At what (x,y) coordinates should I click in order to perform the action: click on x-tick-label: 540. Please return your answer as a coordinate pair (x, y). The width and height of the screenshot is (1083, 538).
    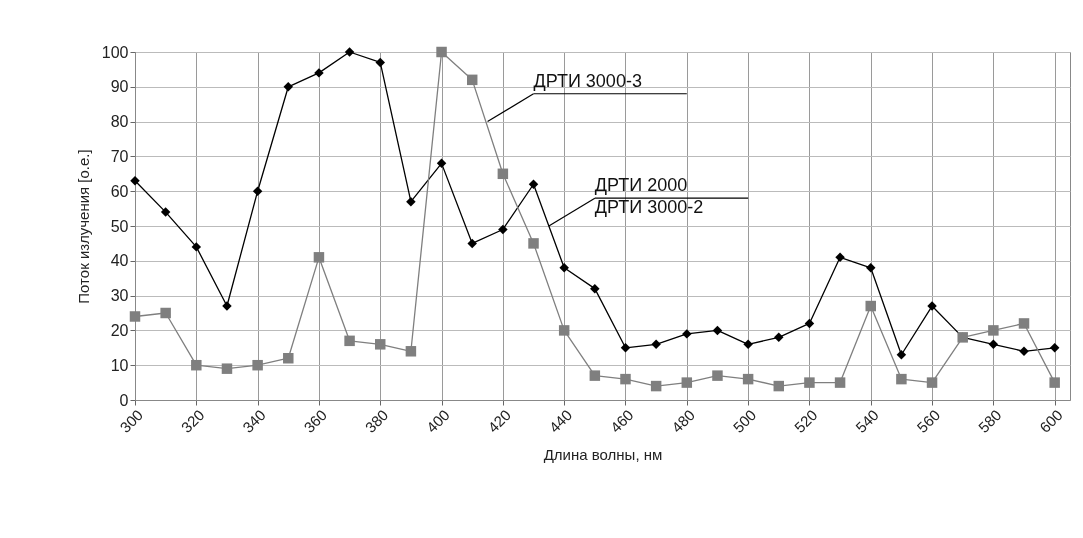
    Looking at the image, I should click on (867, 421).